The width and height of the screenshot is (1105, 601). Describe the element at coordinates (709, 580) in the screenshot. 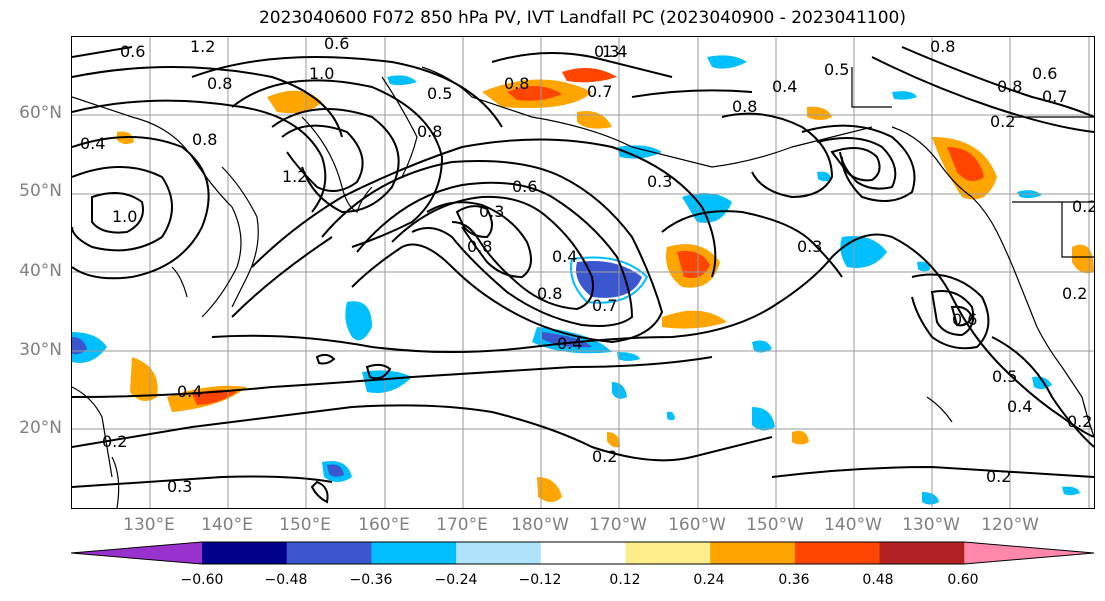

I see `colorbar-tick: 0.24` at that location.